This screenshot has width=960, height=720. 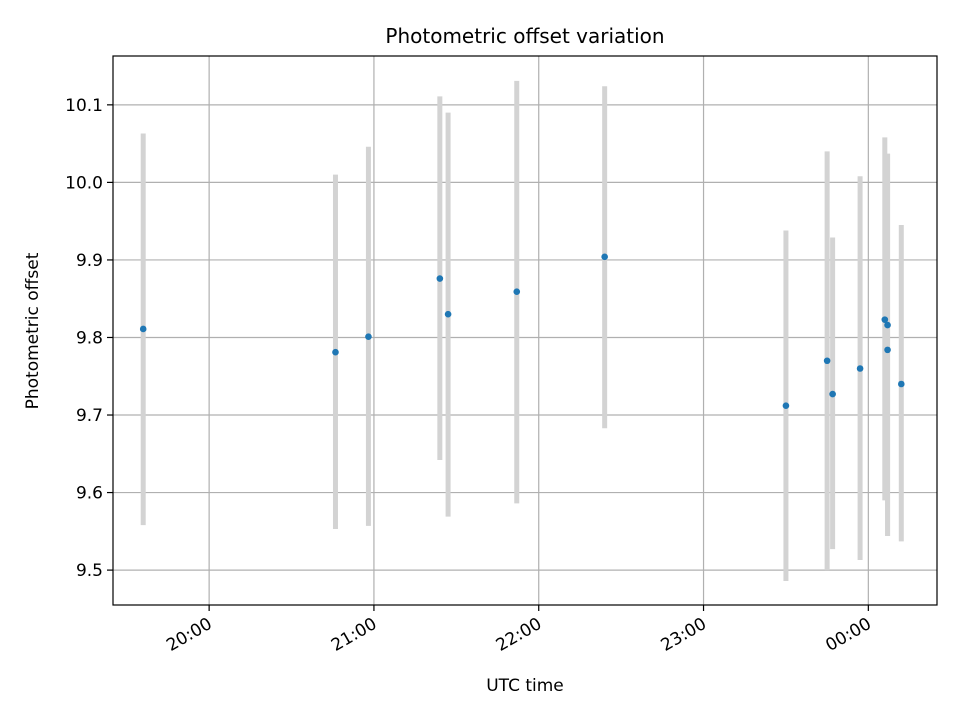 What do you see at coordinates (33, 330) in the screenshot?
I see `y-axis-label: Photometric offset` at bounding box center [33, 330].